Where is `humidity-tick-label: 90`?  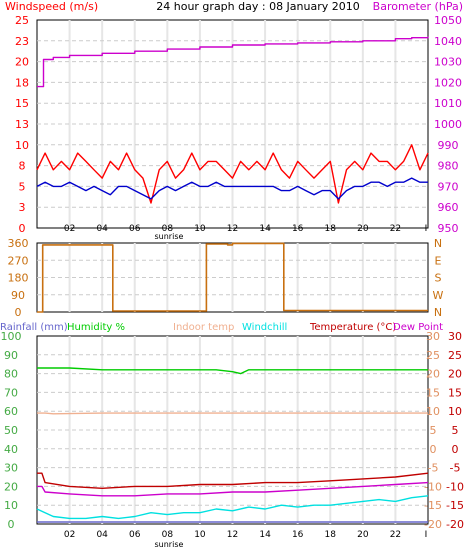 humidity-tick-label: 90 is located at coordinates (11, 355).